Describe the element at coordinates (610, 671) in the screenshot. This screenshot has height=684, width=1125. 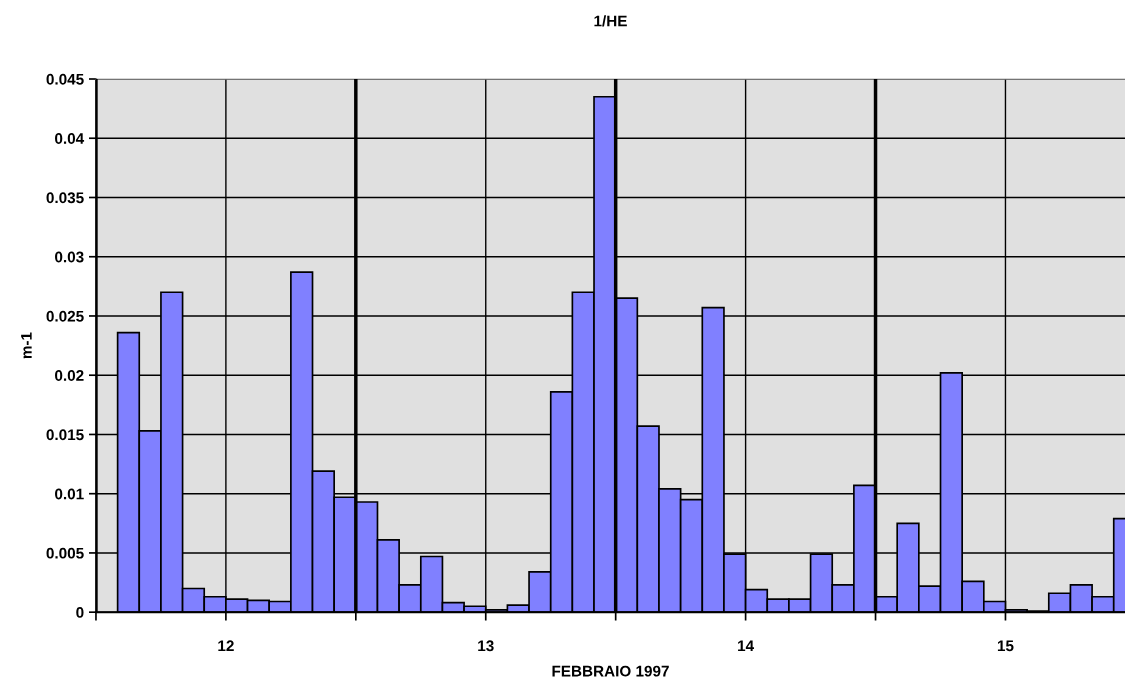
I see `x-axis-title: FEBBRAIO 1997` at that location.